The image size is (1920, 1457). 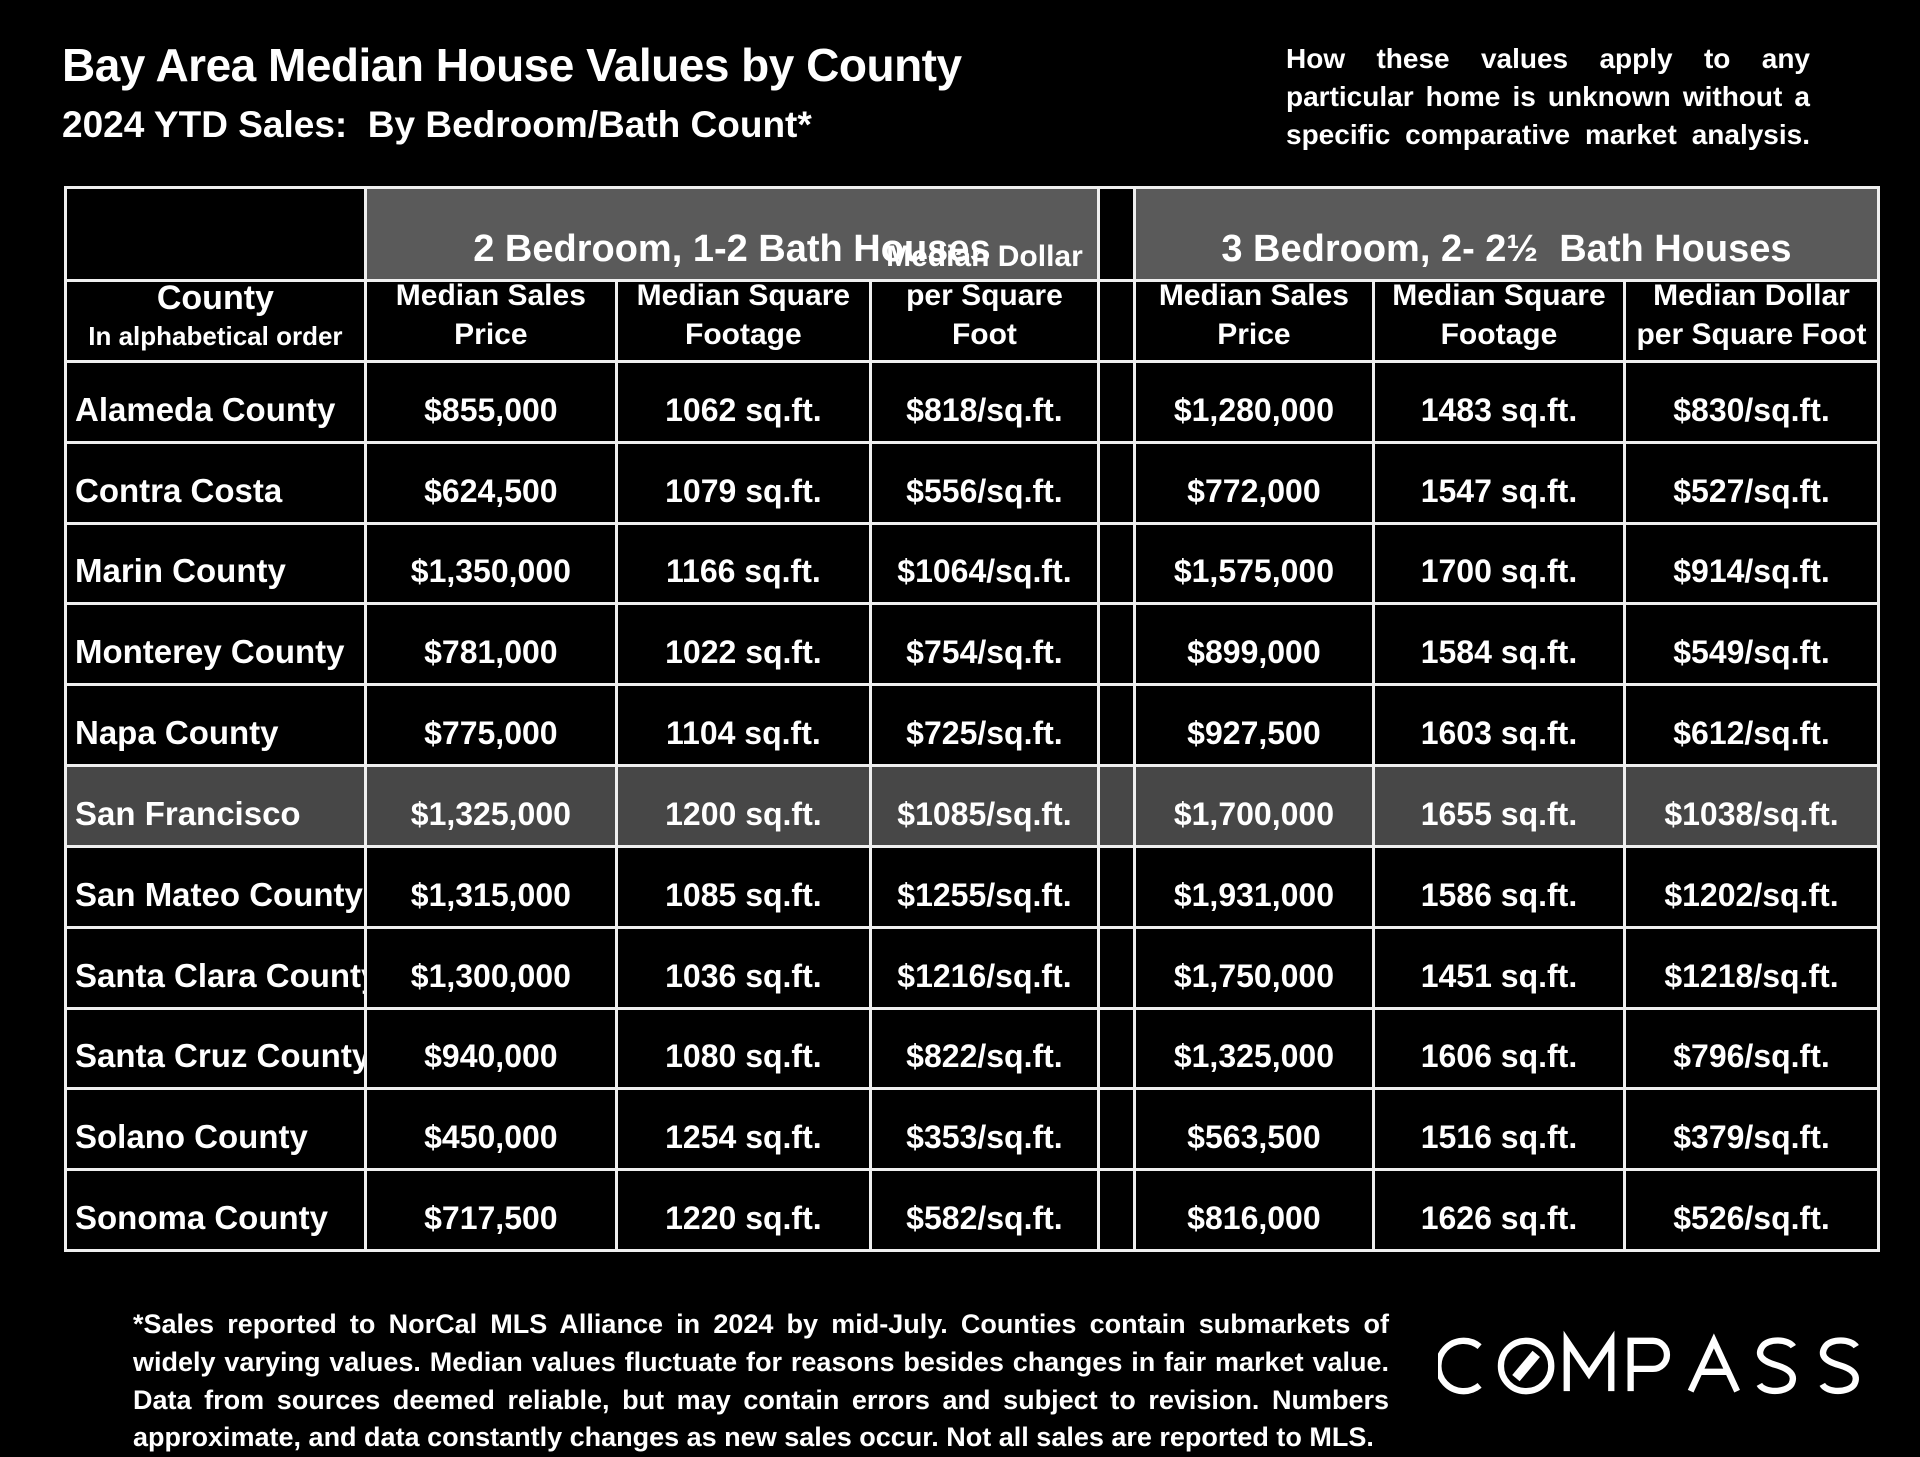 I want to click on column-header-3bd-price: Median Sales Price, so click(x=1253, y=319).